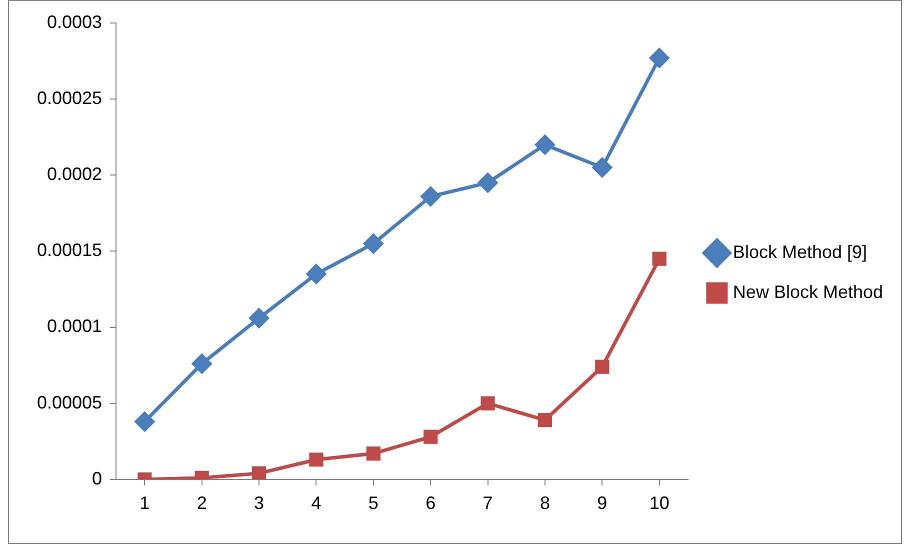 This screenshot has width=904, height=546. What do you see at coordinates (69, 250) in the screenshot?
I see `y-tick-label: 0.00015` at bounding box center [69, 250].